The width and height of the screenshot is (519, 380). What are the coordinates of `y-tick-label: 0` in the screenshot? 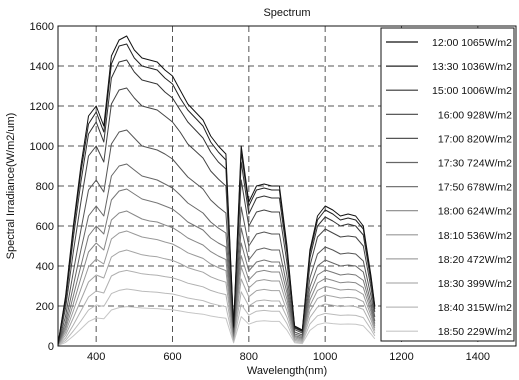 It's located at (51, 347).